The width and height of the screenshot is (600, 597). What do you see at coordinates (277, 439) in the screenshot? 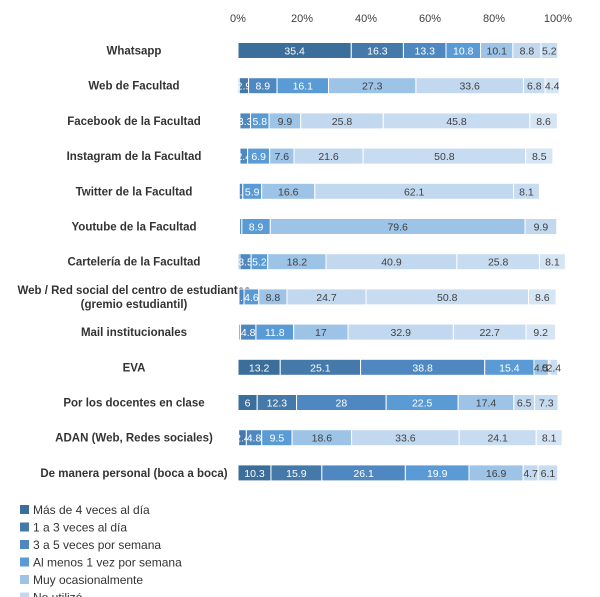
I see `bar-data-label: 9.5` at bounding box center [277, 439].